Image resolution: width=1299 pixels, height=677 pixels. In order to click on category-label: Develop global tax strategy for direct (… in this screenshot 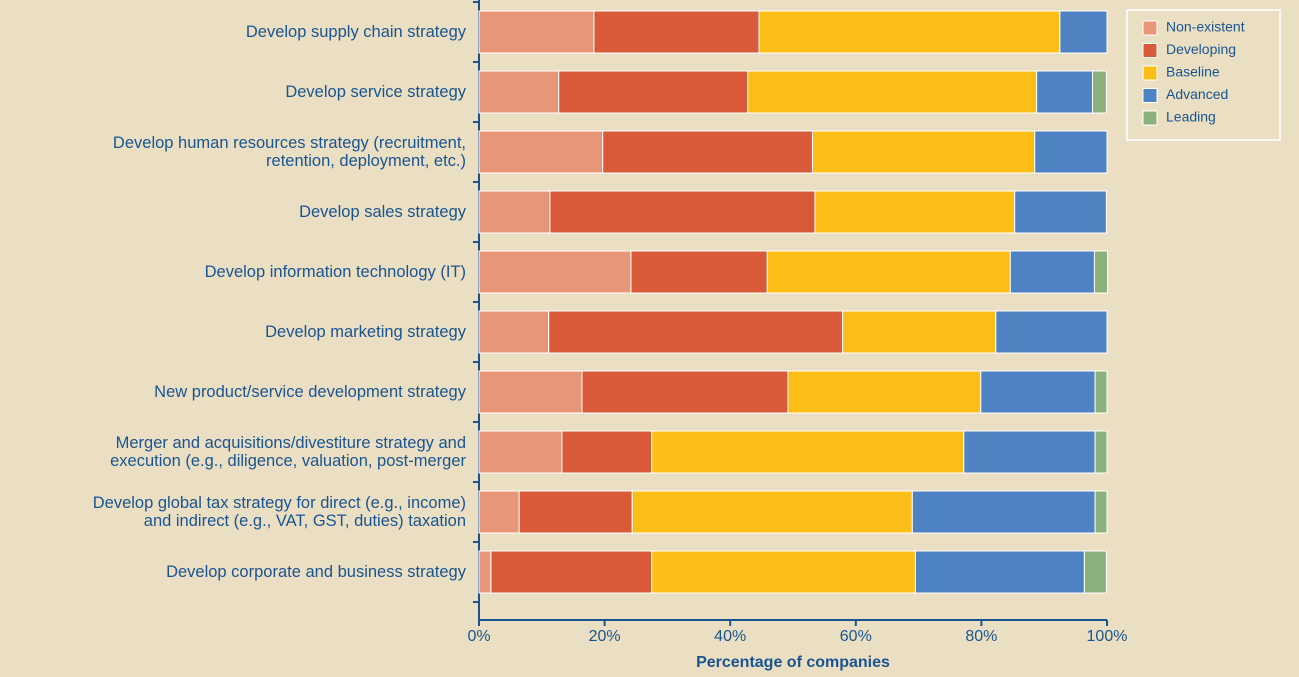, I will do `click(279, 512)`.